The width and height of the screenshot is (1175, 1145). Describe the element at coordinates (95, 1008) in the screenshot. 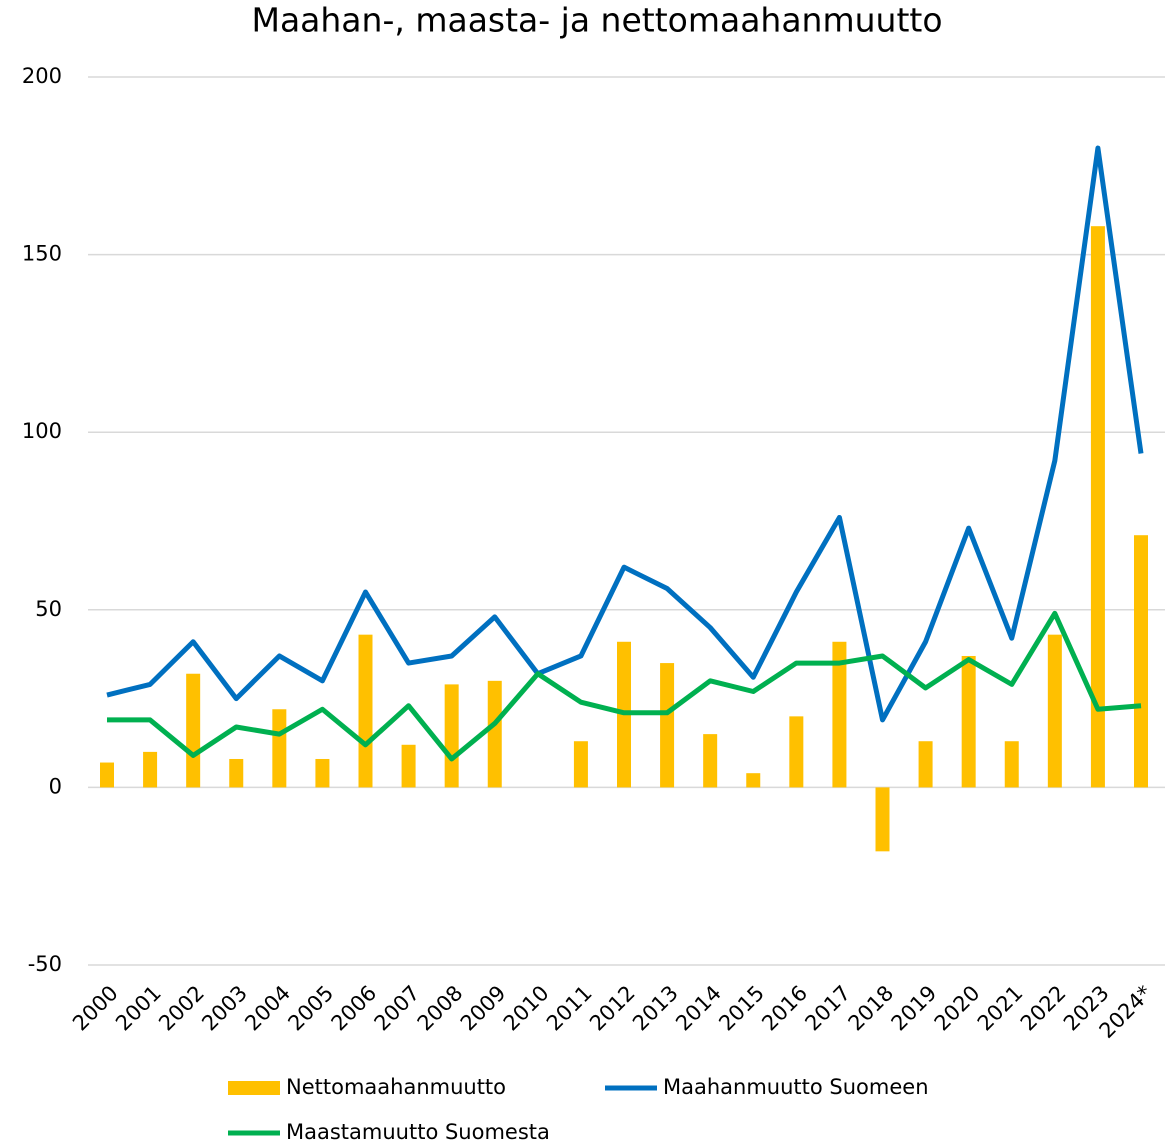

I see `x-tick-label: 2000` at that location.